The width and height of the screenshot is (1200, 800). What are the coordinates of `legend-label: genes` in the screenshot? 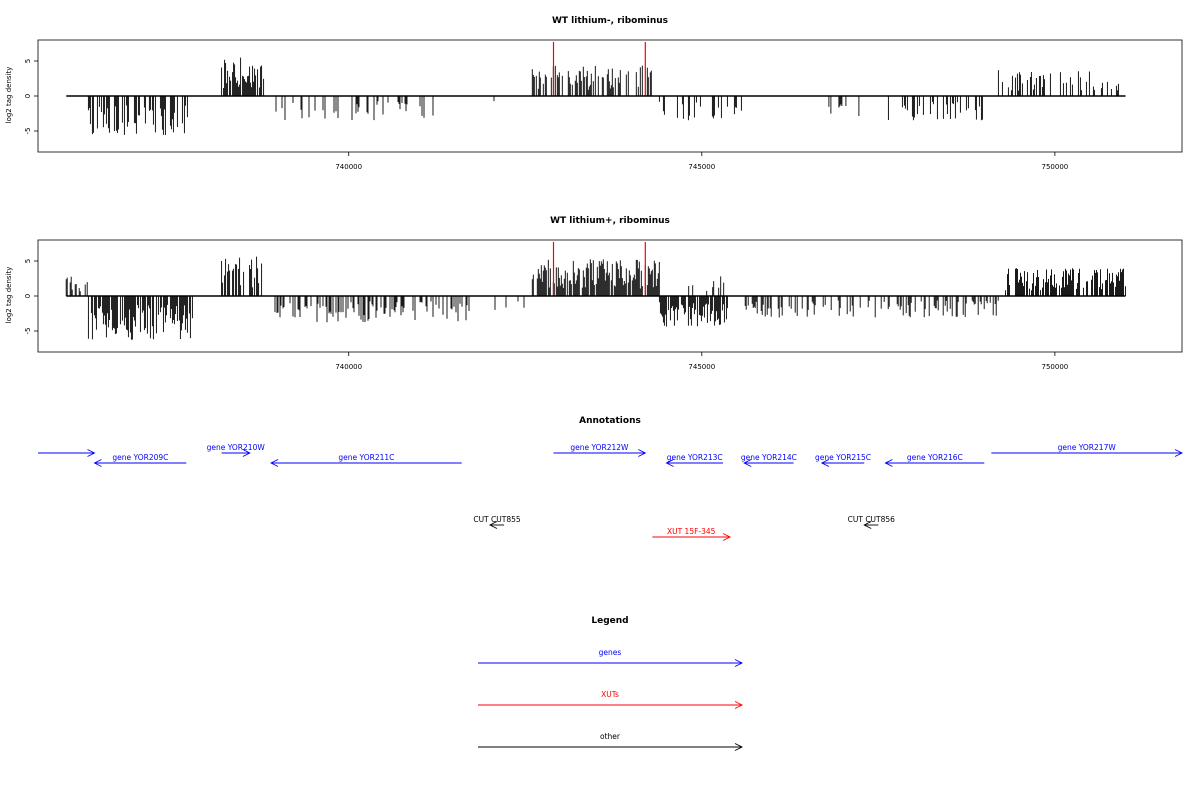 It's located at (610, 652).